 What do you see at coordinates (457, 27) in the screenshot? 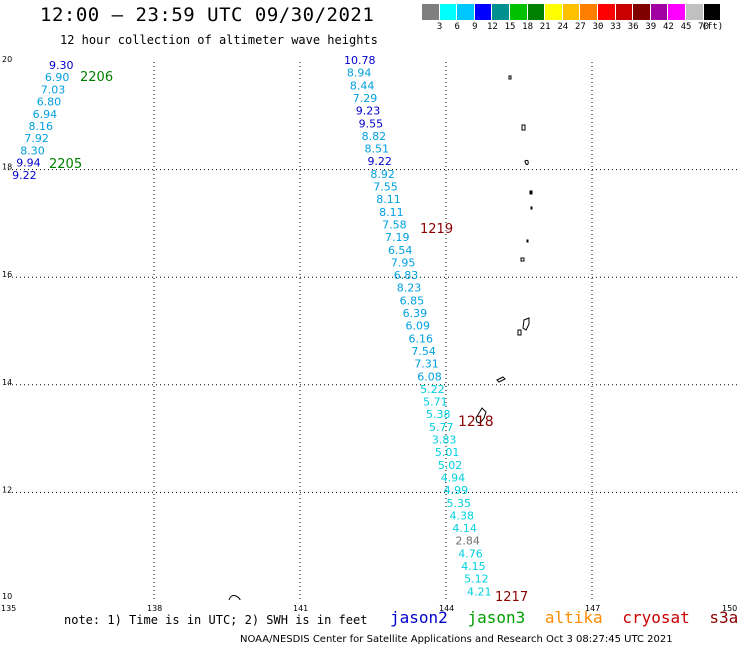
I see `legend-label: 6` at bounding box center [457, 27].